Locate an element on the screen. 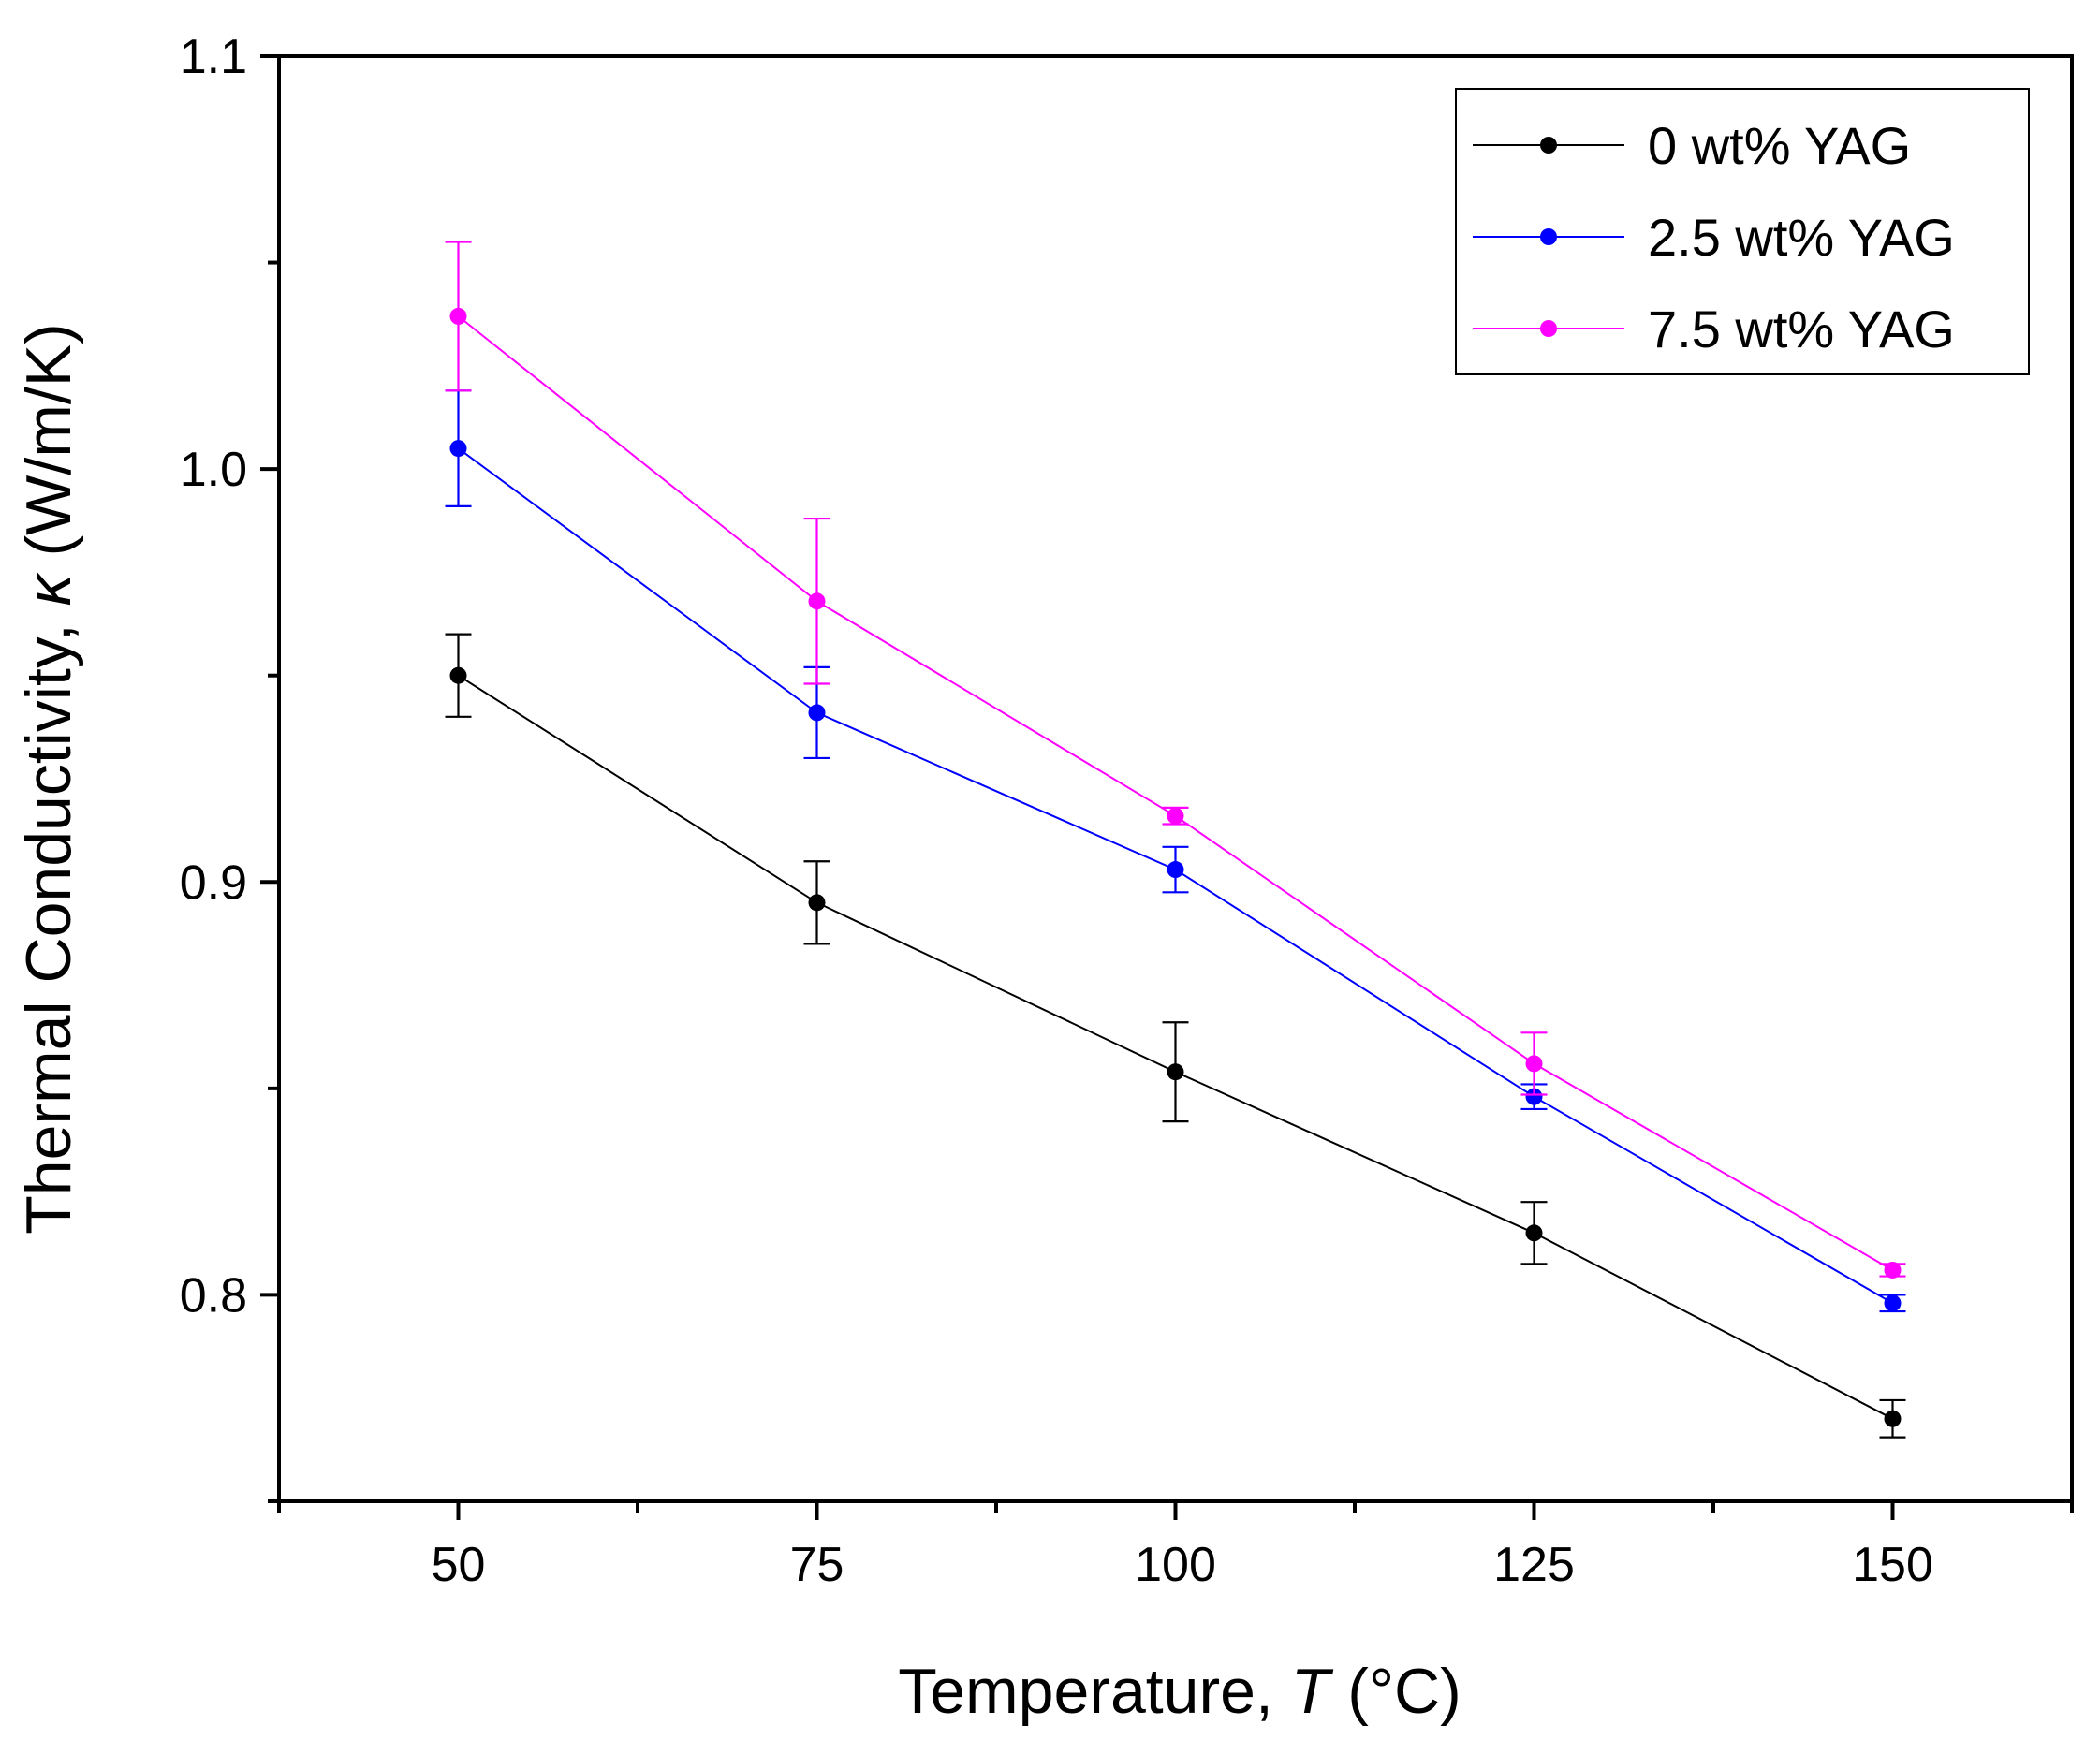  y-axis-title: Thermal Conductivity, κ (W/m/K) is located at coordinates (48, 779).